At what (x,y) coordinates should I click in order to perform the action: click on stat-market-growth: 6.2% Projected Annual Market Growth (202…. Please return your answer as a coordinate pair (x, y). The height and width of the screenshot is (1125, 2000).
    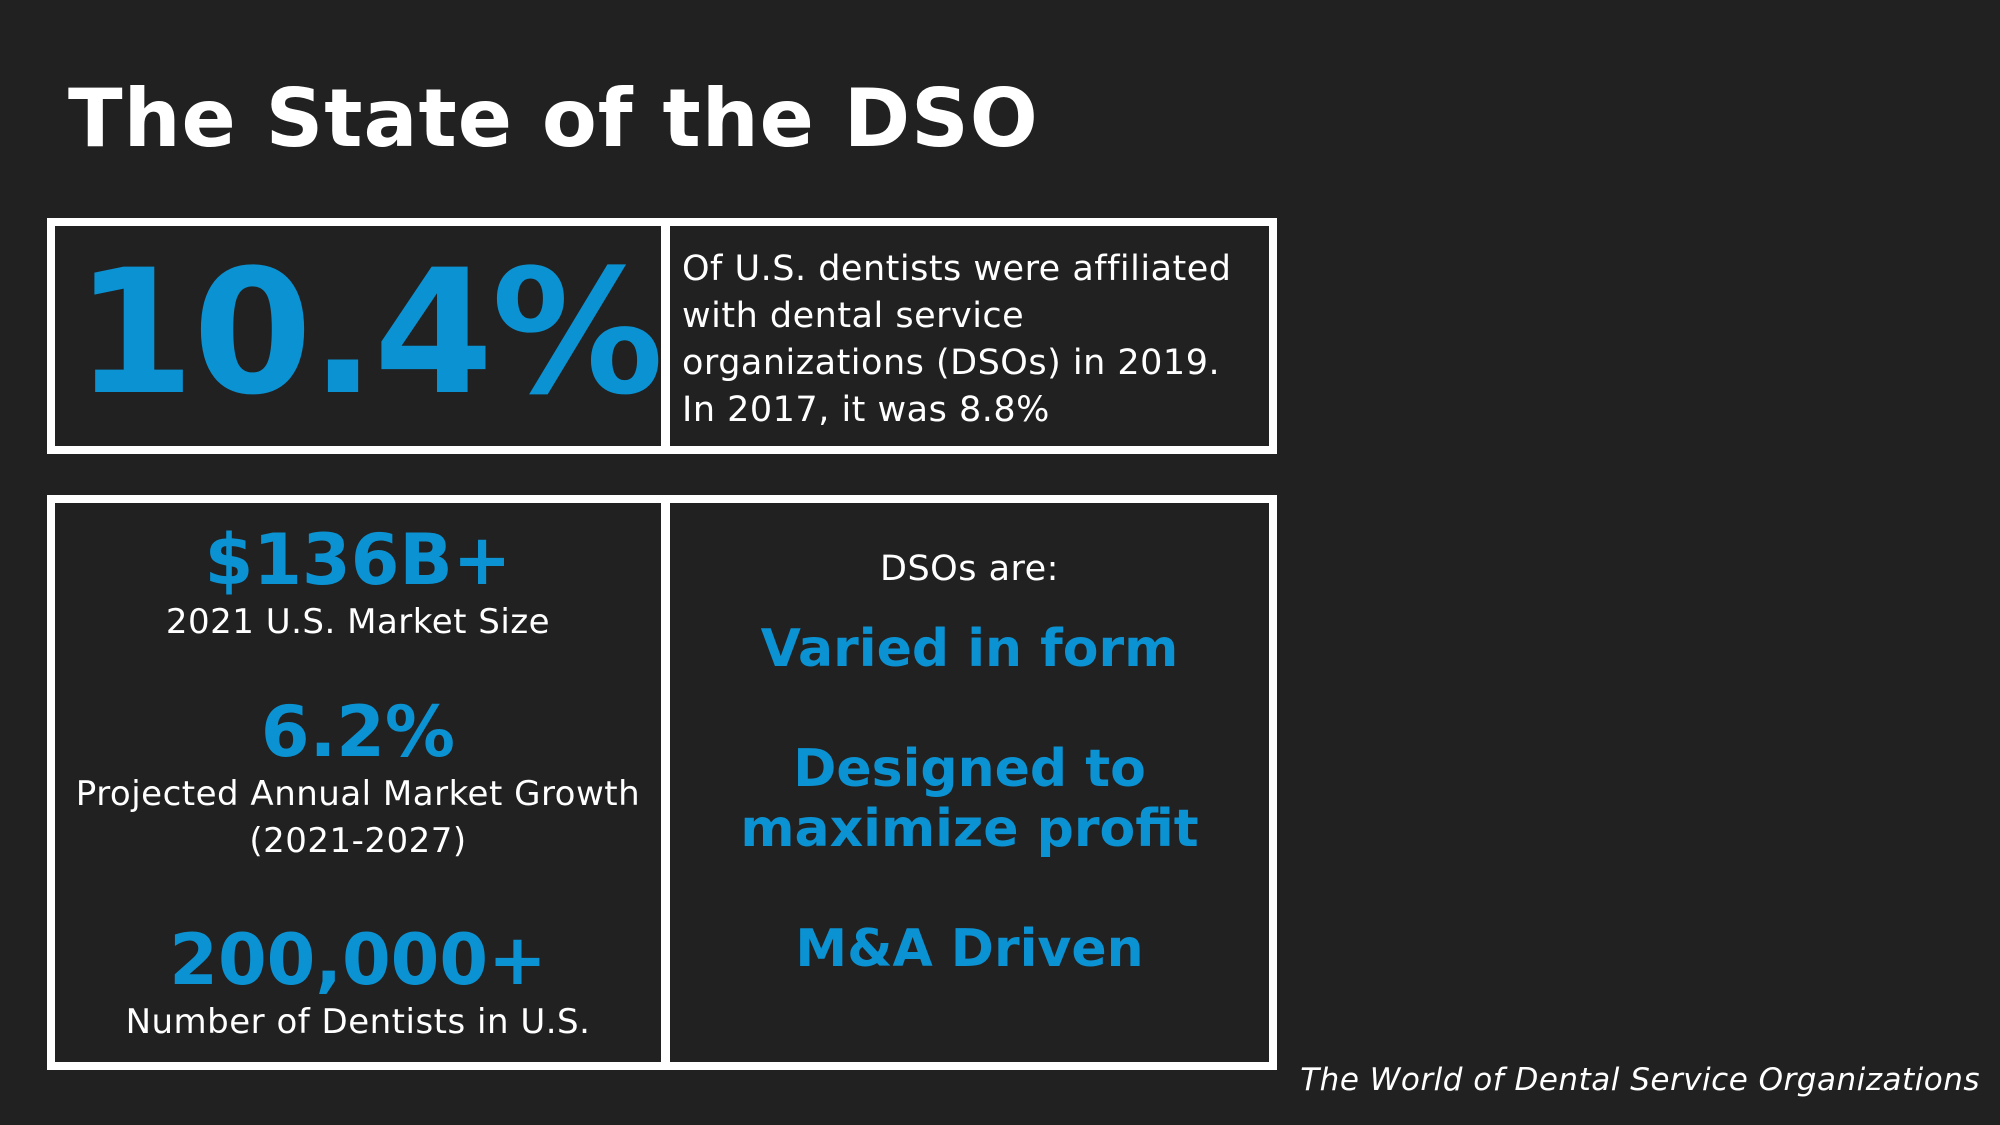
    Looking at the image, I should click on (358, 779).